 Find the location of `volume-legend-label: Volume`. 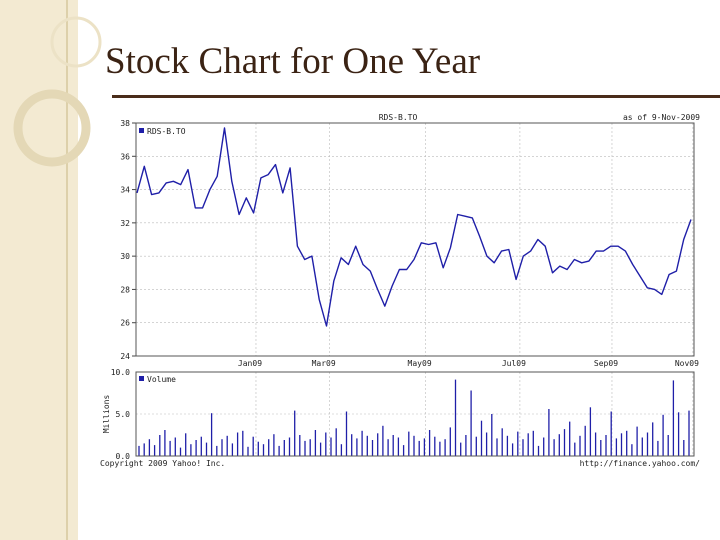

volume-legend-label: Volume is located at coordinates (161, 379).